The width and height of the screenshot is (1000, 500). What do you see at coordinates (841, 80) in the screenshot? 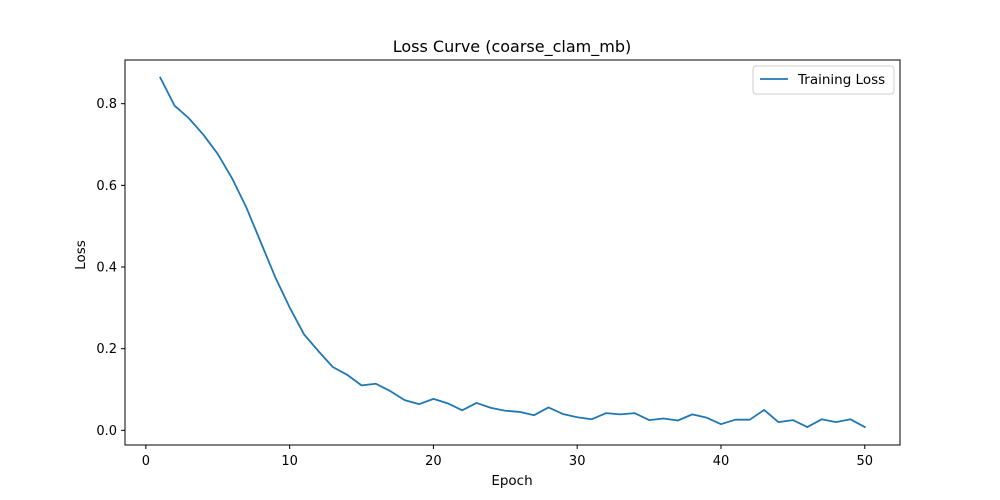
I see `legend-label-training-loss: Training Loss` at bounding box center [841, 80].